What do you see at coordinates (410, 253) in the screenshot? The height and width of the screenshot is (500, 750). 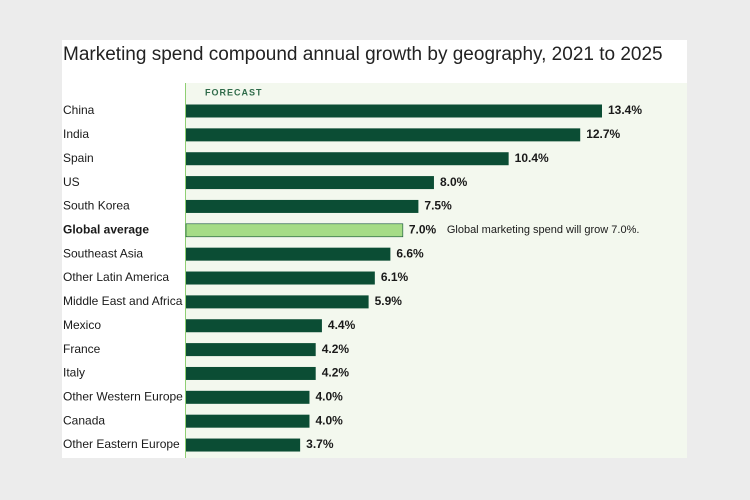 I see `value-label: 6.6%` at bounding box center [410, 253].